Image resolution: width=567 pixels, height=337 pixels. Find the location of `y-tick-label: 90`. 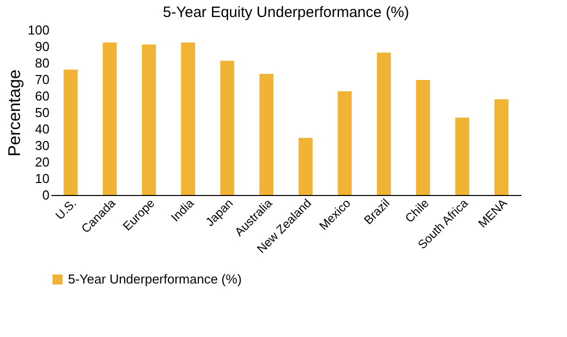

y-tick-label: 90 is located at coordinates (42, 46).